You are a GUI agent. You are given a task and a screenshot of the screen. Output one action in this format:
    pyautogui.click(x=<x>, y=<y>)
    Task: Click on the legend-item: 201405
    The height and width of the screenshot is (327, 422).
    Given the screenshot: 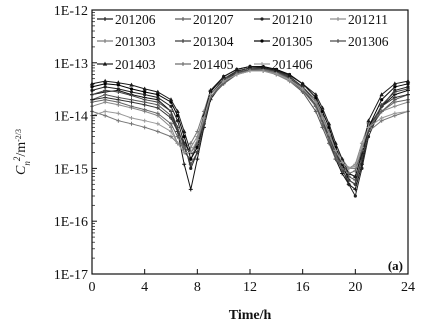 What is the action you would take?
    pyautogui.click(x=204, y=64)
    